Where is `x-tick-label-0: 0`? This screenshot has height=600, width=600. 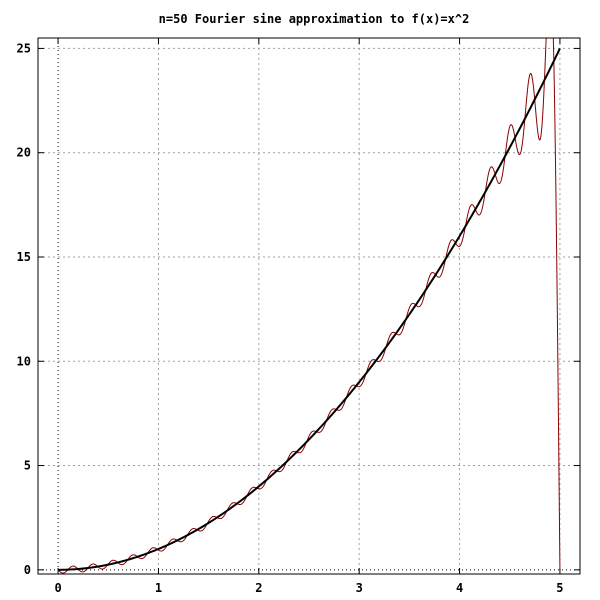 x-tick-label-0: 0 is located at coordinates (57, 588).